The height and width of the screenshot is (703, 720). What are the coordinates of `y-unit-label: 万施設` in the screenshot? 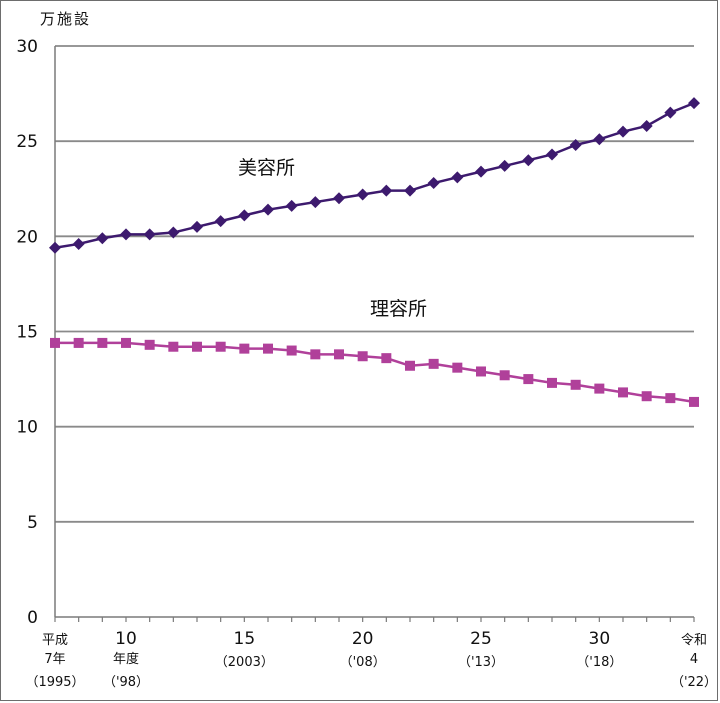 It's located at (65, 19).